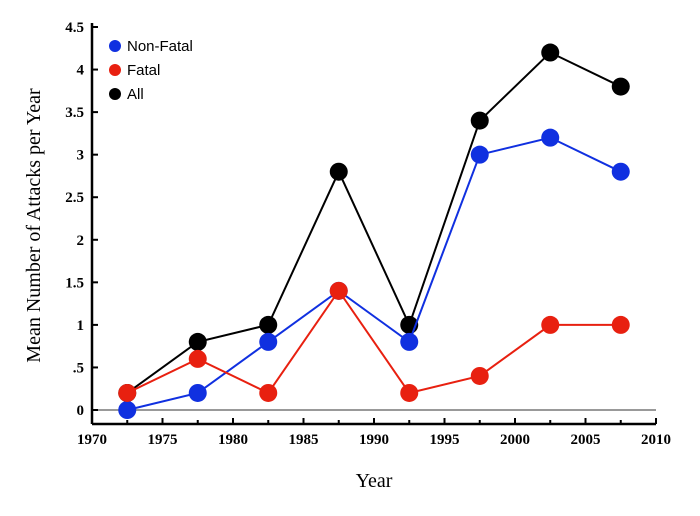 This screenshot has height=516, width=700. Describe the element at coordinates (81, 411) in the screenshot. I see `y-tick-label: 0` at that location.